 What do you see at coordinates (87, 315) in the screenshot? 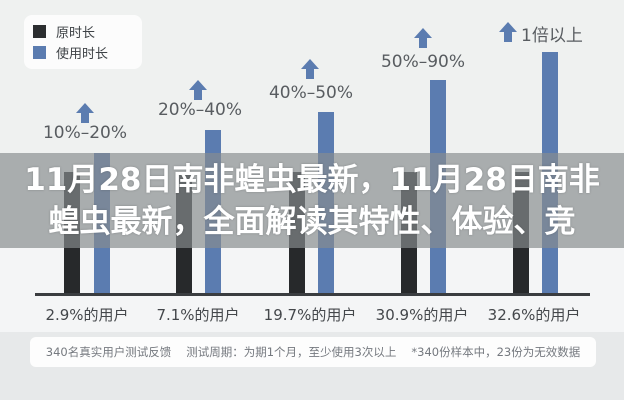
I see `user-share-label-1: 2.9%的用户` at bounding box center [87, 315].